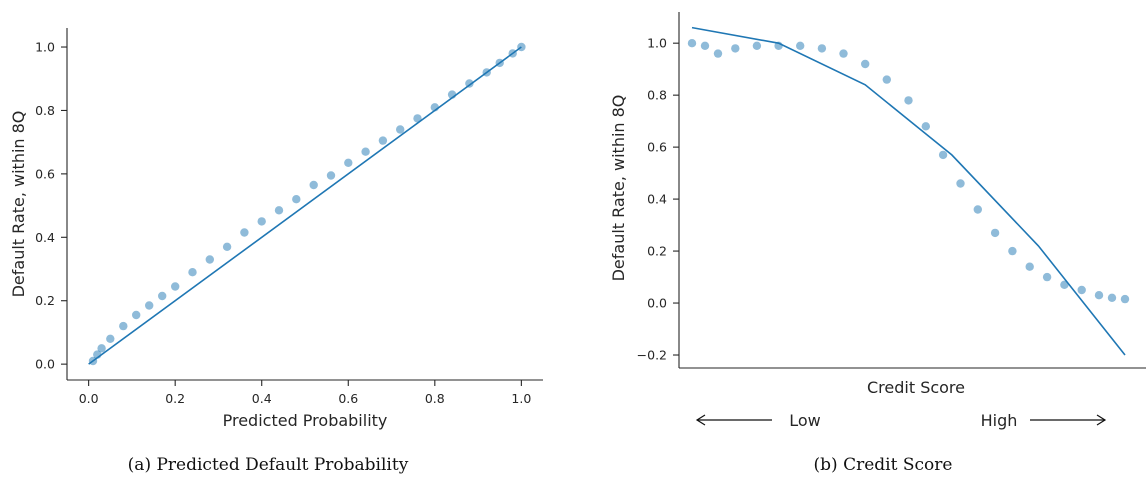 This screenshot has height=477, width=1146. What do you see at coordinates (657, 303) in the screenshot?
I see `chart-b-y-tick-label: 0.0` at bounding box center [657, 303].